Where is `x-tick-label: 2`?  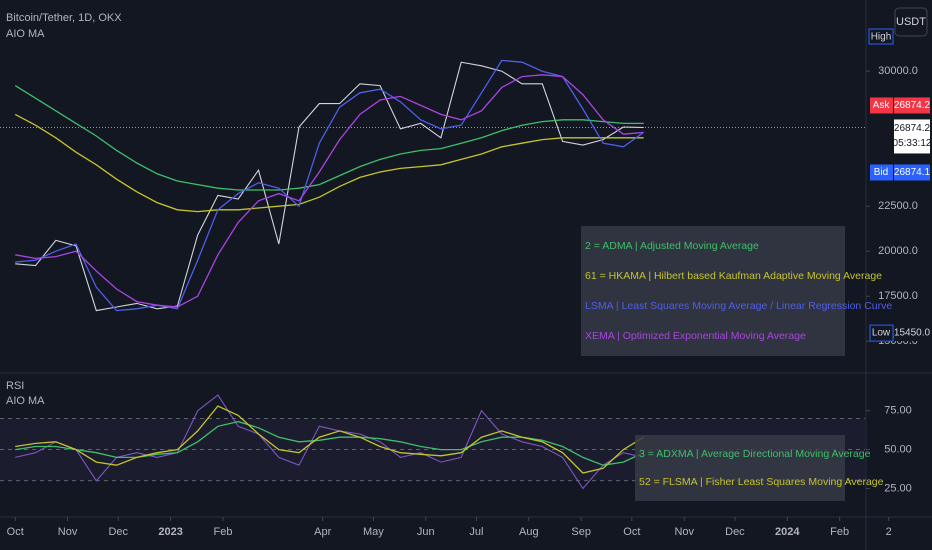 x-tick-label: 2 is located at coordinates (889, 532).